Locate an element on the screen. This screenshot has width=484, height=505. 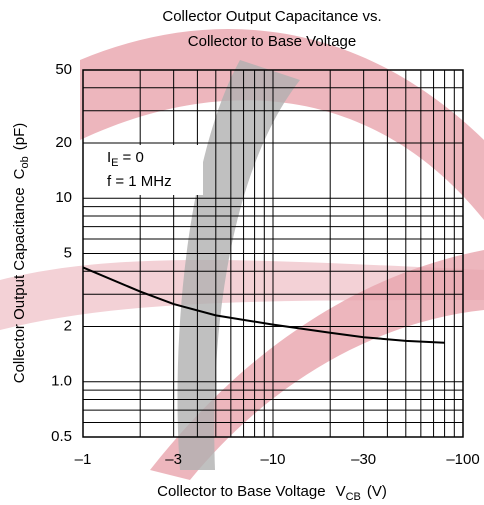
y-tick-label: 10 is located at coordinates (63, 197).